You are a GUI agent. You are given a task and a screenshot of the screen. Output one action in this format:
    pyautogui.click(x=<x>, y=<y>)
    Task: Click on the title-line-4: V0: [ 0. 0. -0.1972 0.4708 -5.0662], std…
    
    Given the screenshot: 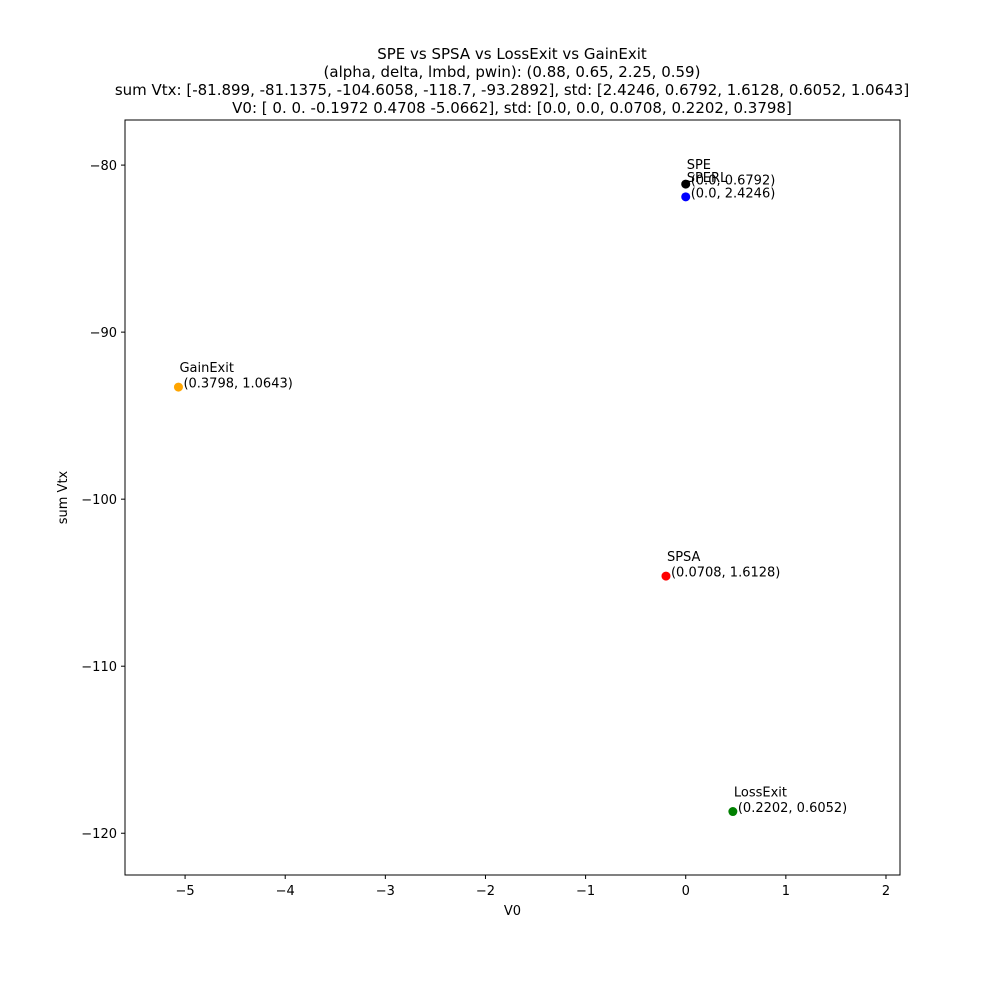 What is the action you would take?
    pyautogui.click(x=512, y=108)
    